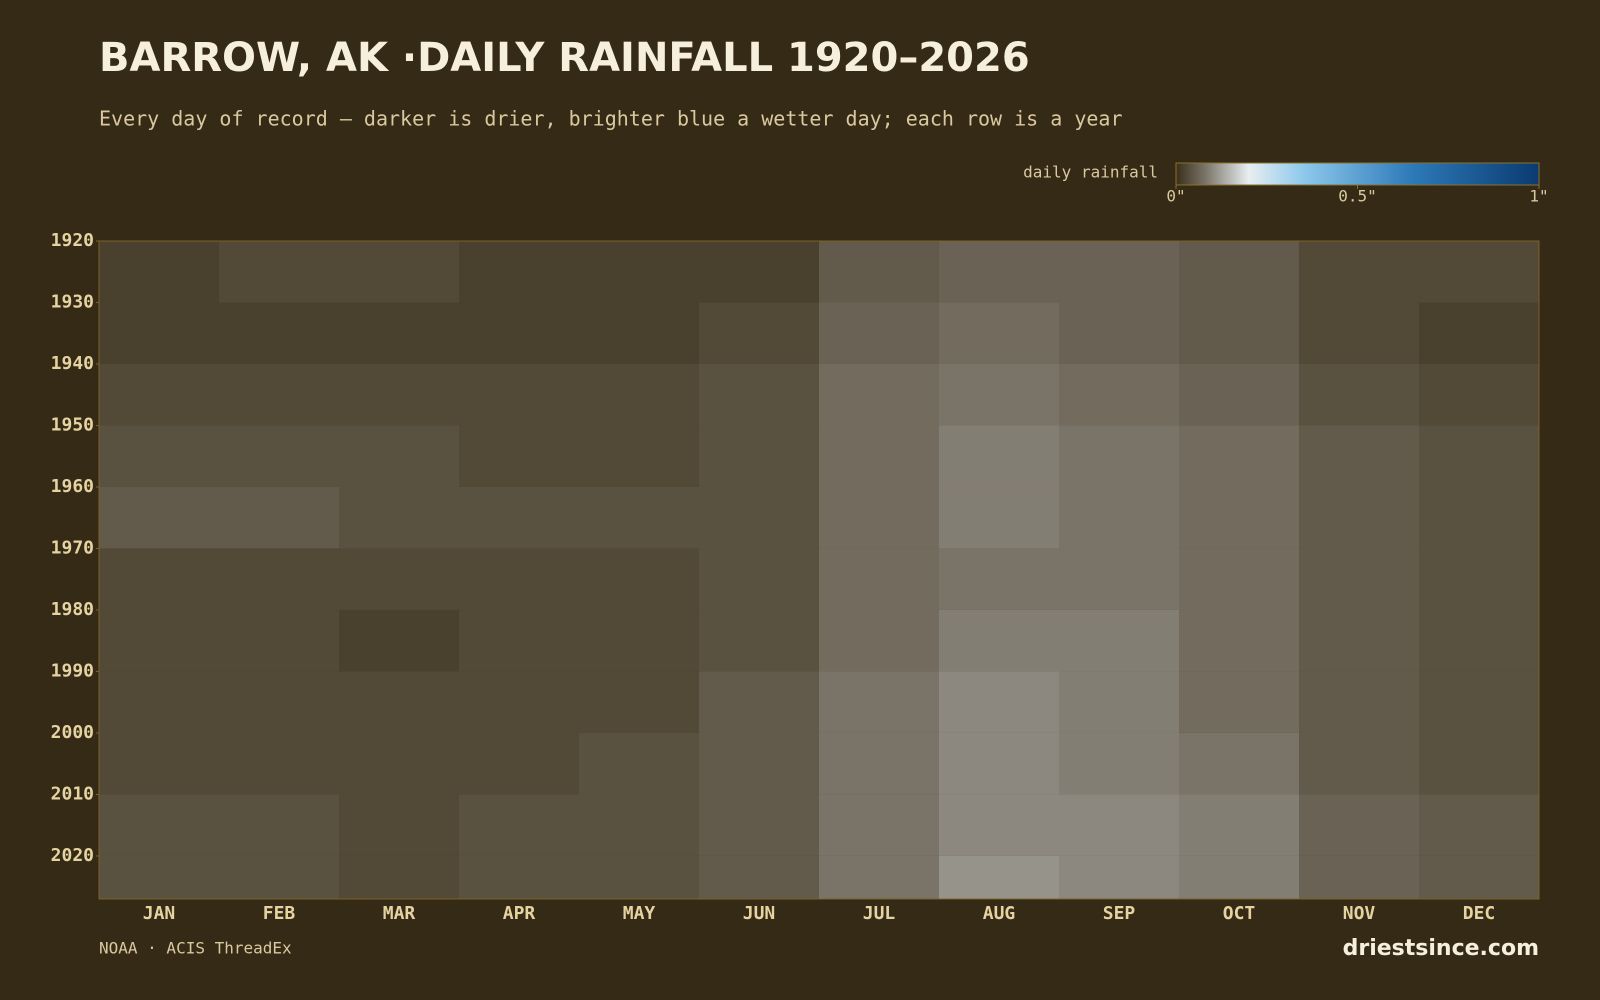 The width and height of the screenshot is (1600, 1000). I want to click on x-tick-label: JAN, so click(159, 913).